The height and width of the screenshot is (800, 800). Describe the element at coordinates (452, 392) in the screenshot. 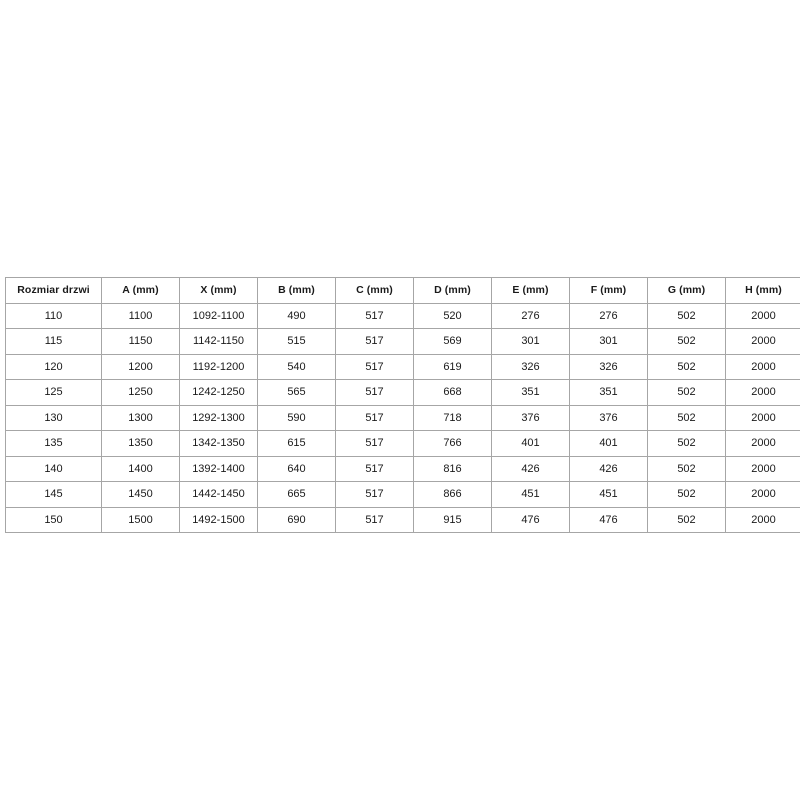

I see `table-cell: 668` at that location.